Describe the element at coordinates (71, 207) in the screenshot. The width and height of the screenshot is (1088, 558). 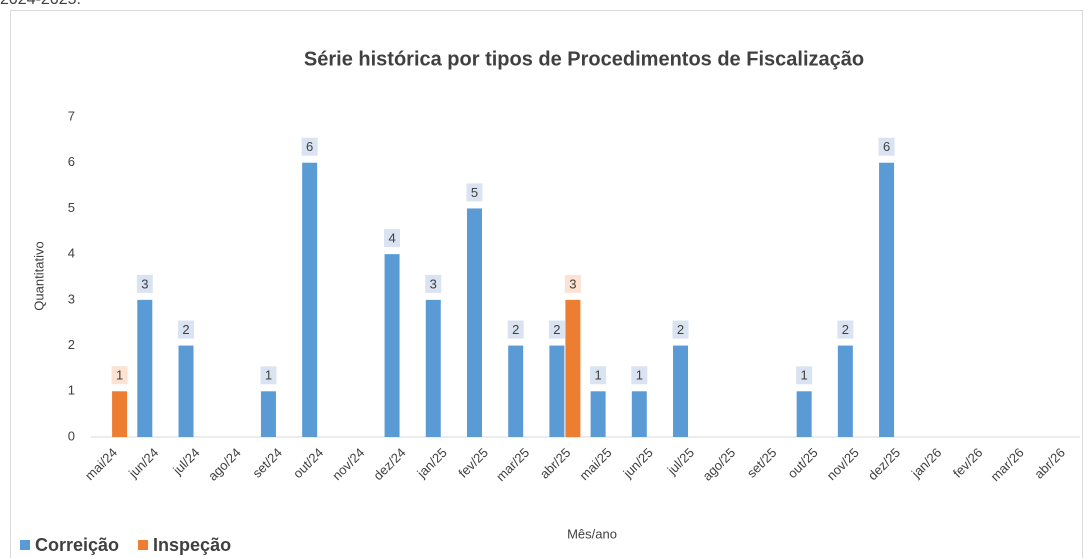
I see `y-tick-label: 5` at that location.